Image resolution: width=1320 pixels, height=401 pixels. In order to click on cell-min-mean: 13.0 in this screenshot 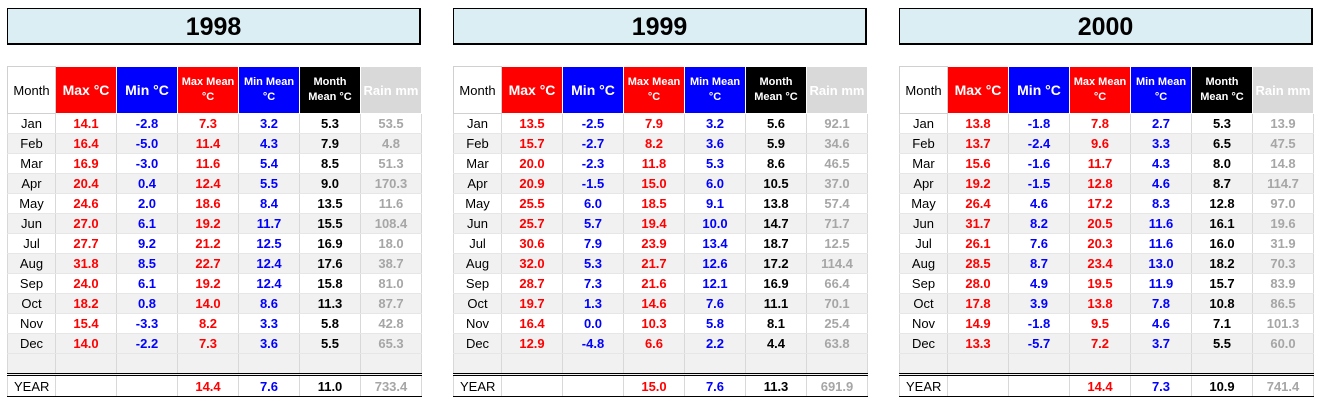, I will do `click(1161, 263)`.